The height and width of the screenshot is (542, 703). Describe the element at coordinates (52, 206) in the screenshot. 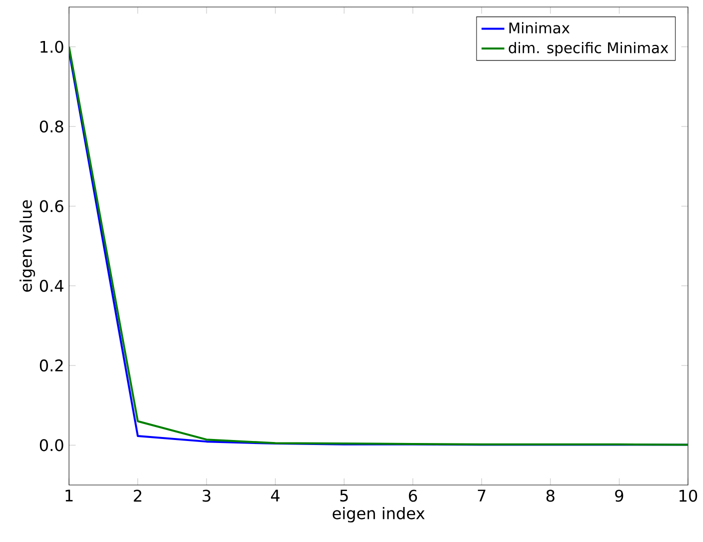

I see `y-tick-label: 0.6` at that location.